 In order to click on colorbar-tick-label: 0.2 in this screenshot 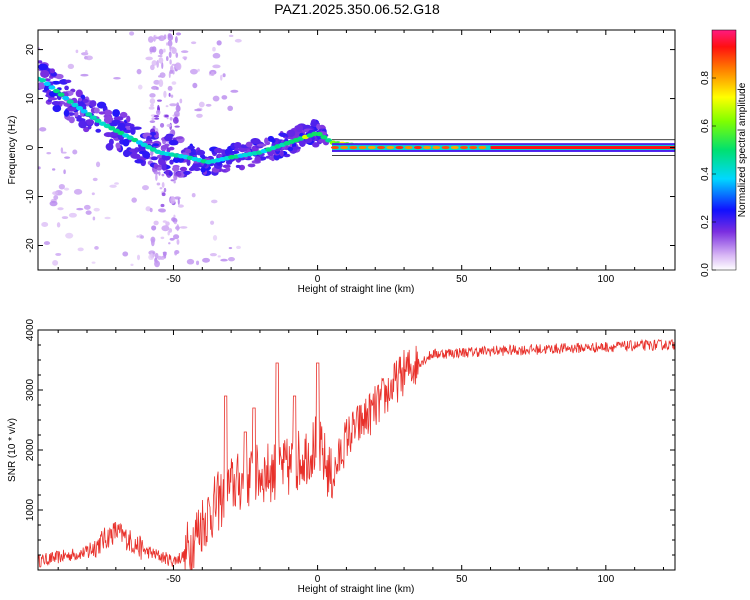, I will do `click(705, 222)`.